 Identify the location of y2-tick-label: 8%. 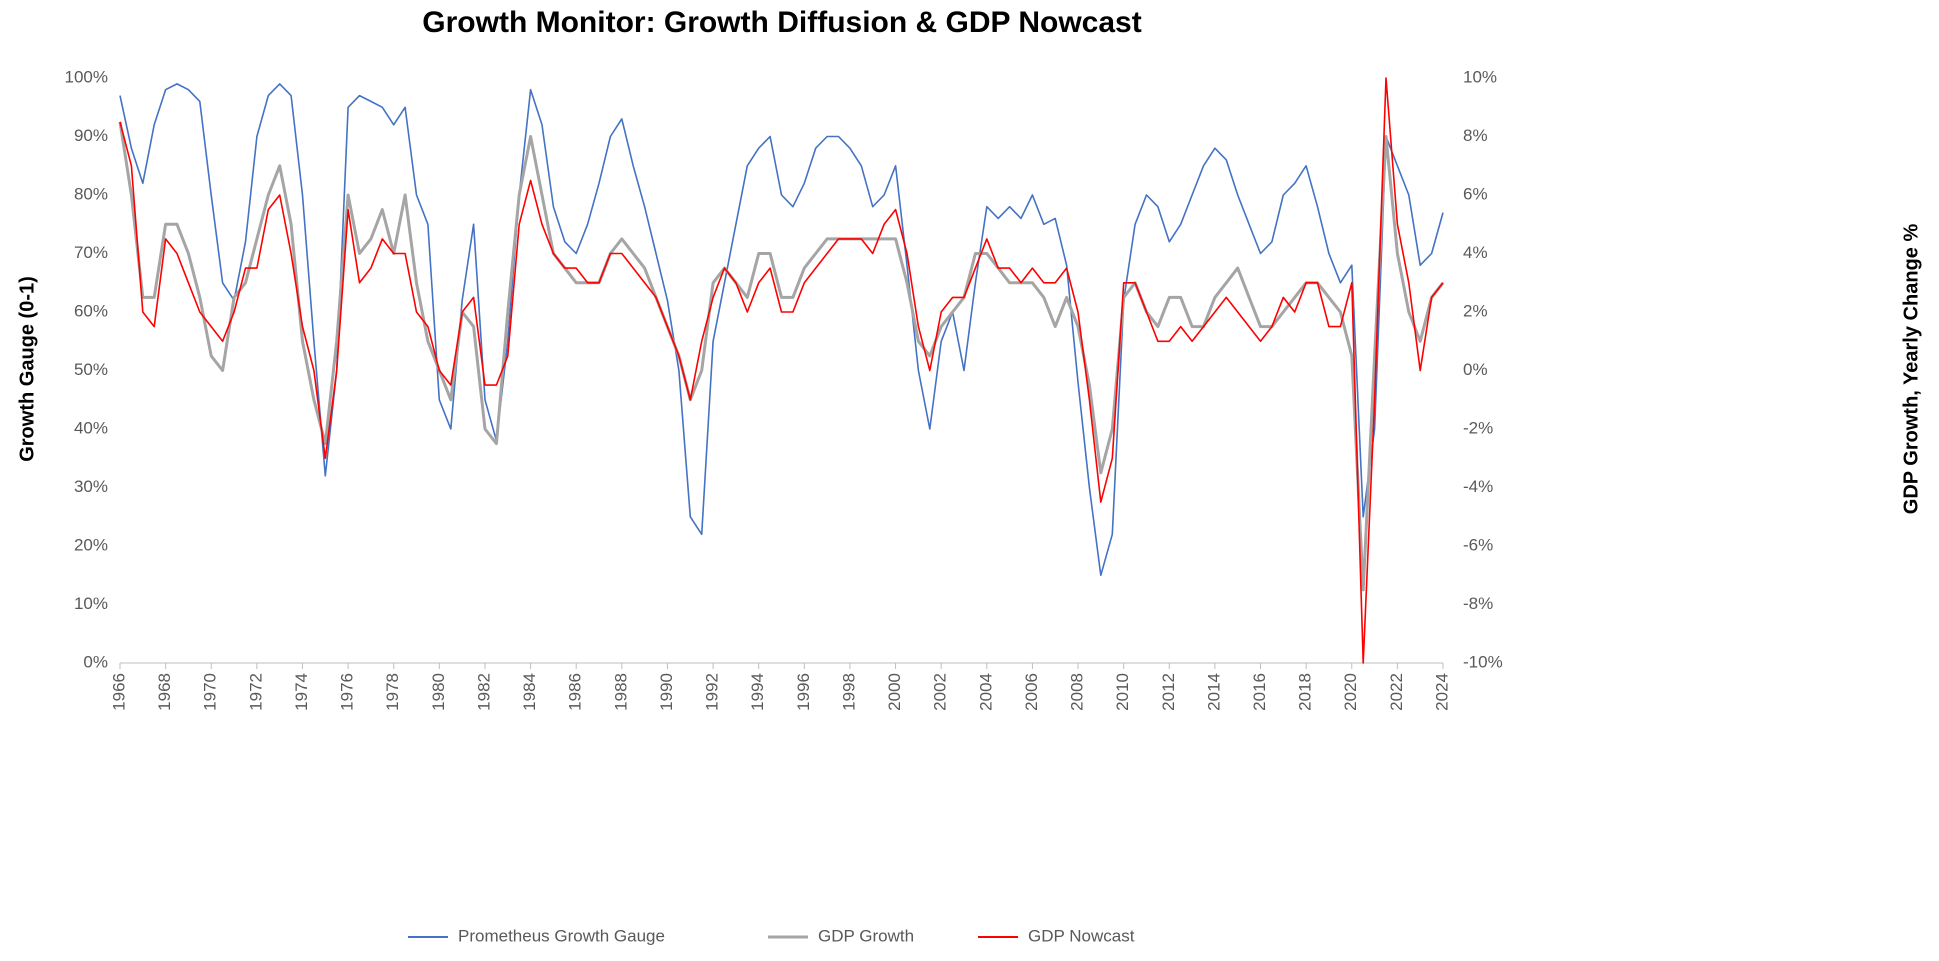
(1475, 135).